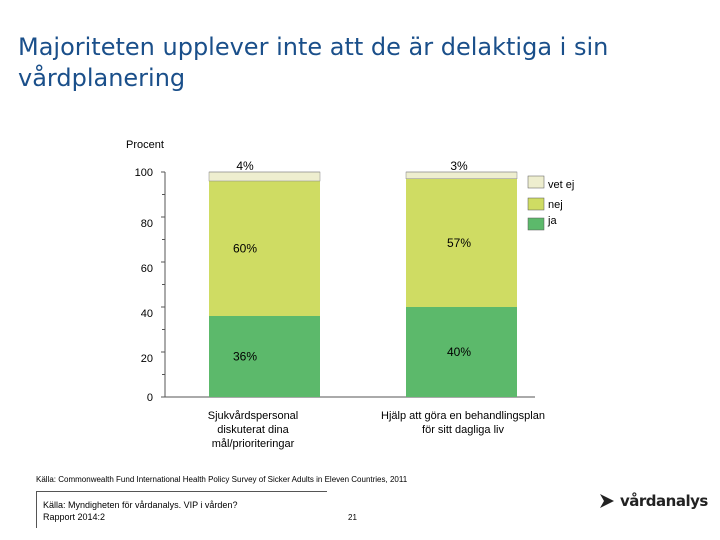 Image resolution: width=720 pixels, height=540 pixels. I want to click on data-label-1-nej: 60%, so click(245, 249).